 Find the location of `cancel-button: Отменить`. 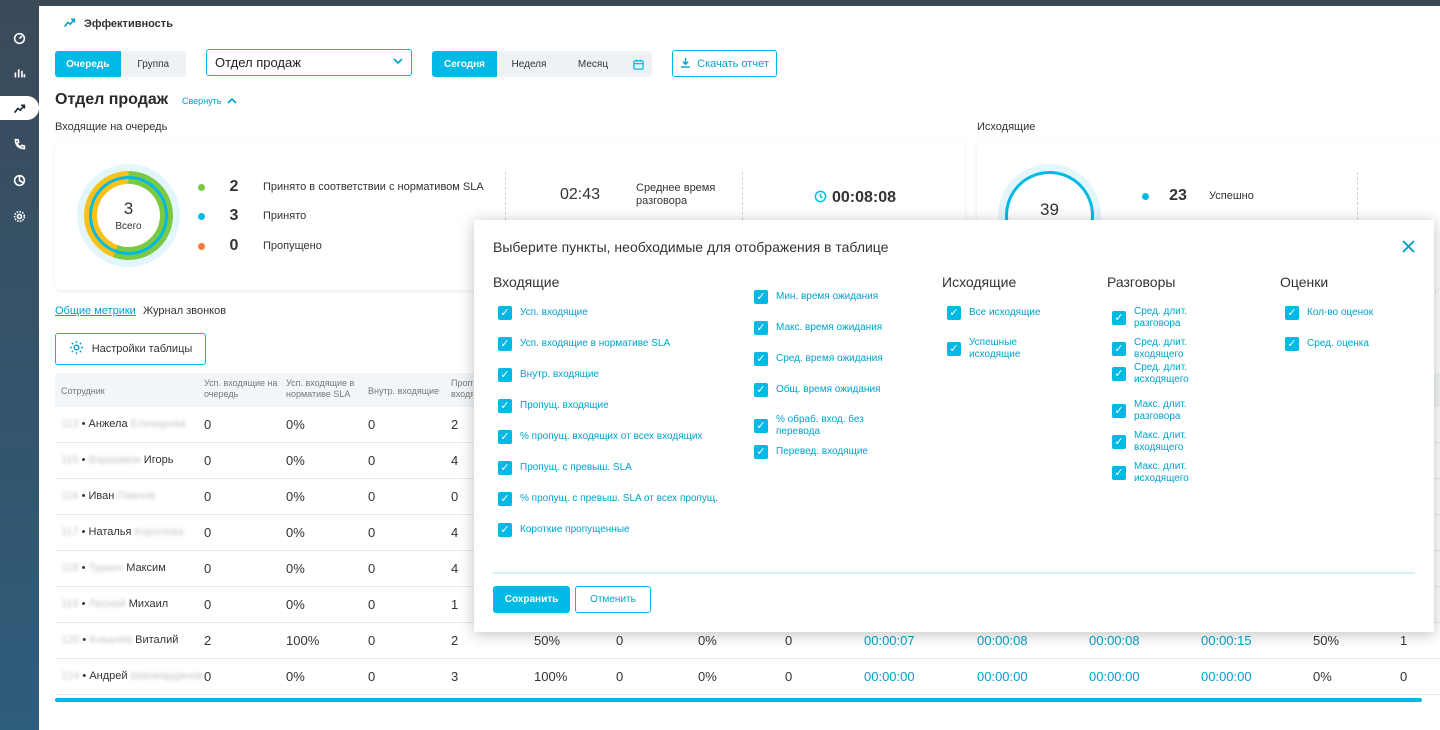

cancel-button: Отменить is located at coordinates (613, 599).